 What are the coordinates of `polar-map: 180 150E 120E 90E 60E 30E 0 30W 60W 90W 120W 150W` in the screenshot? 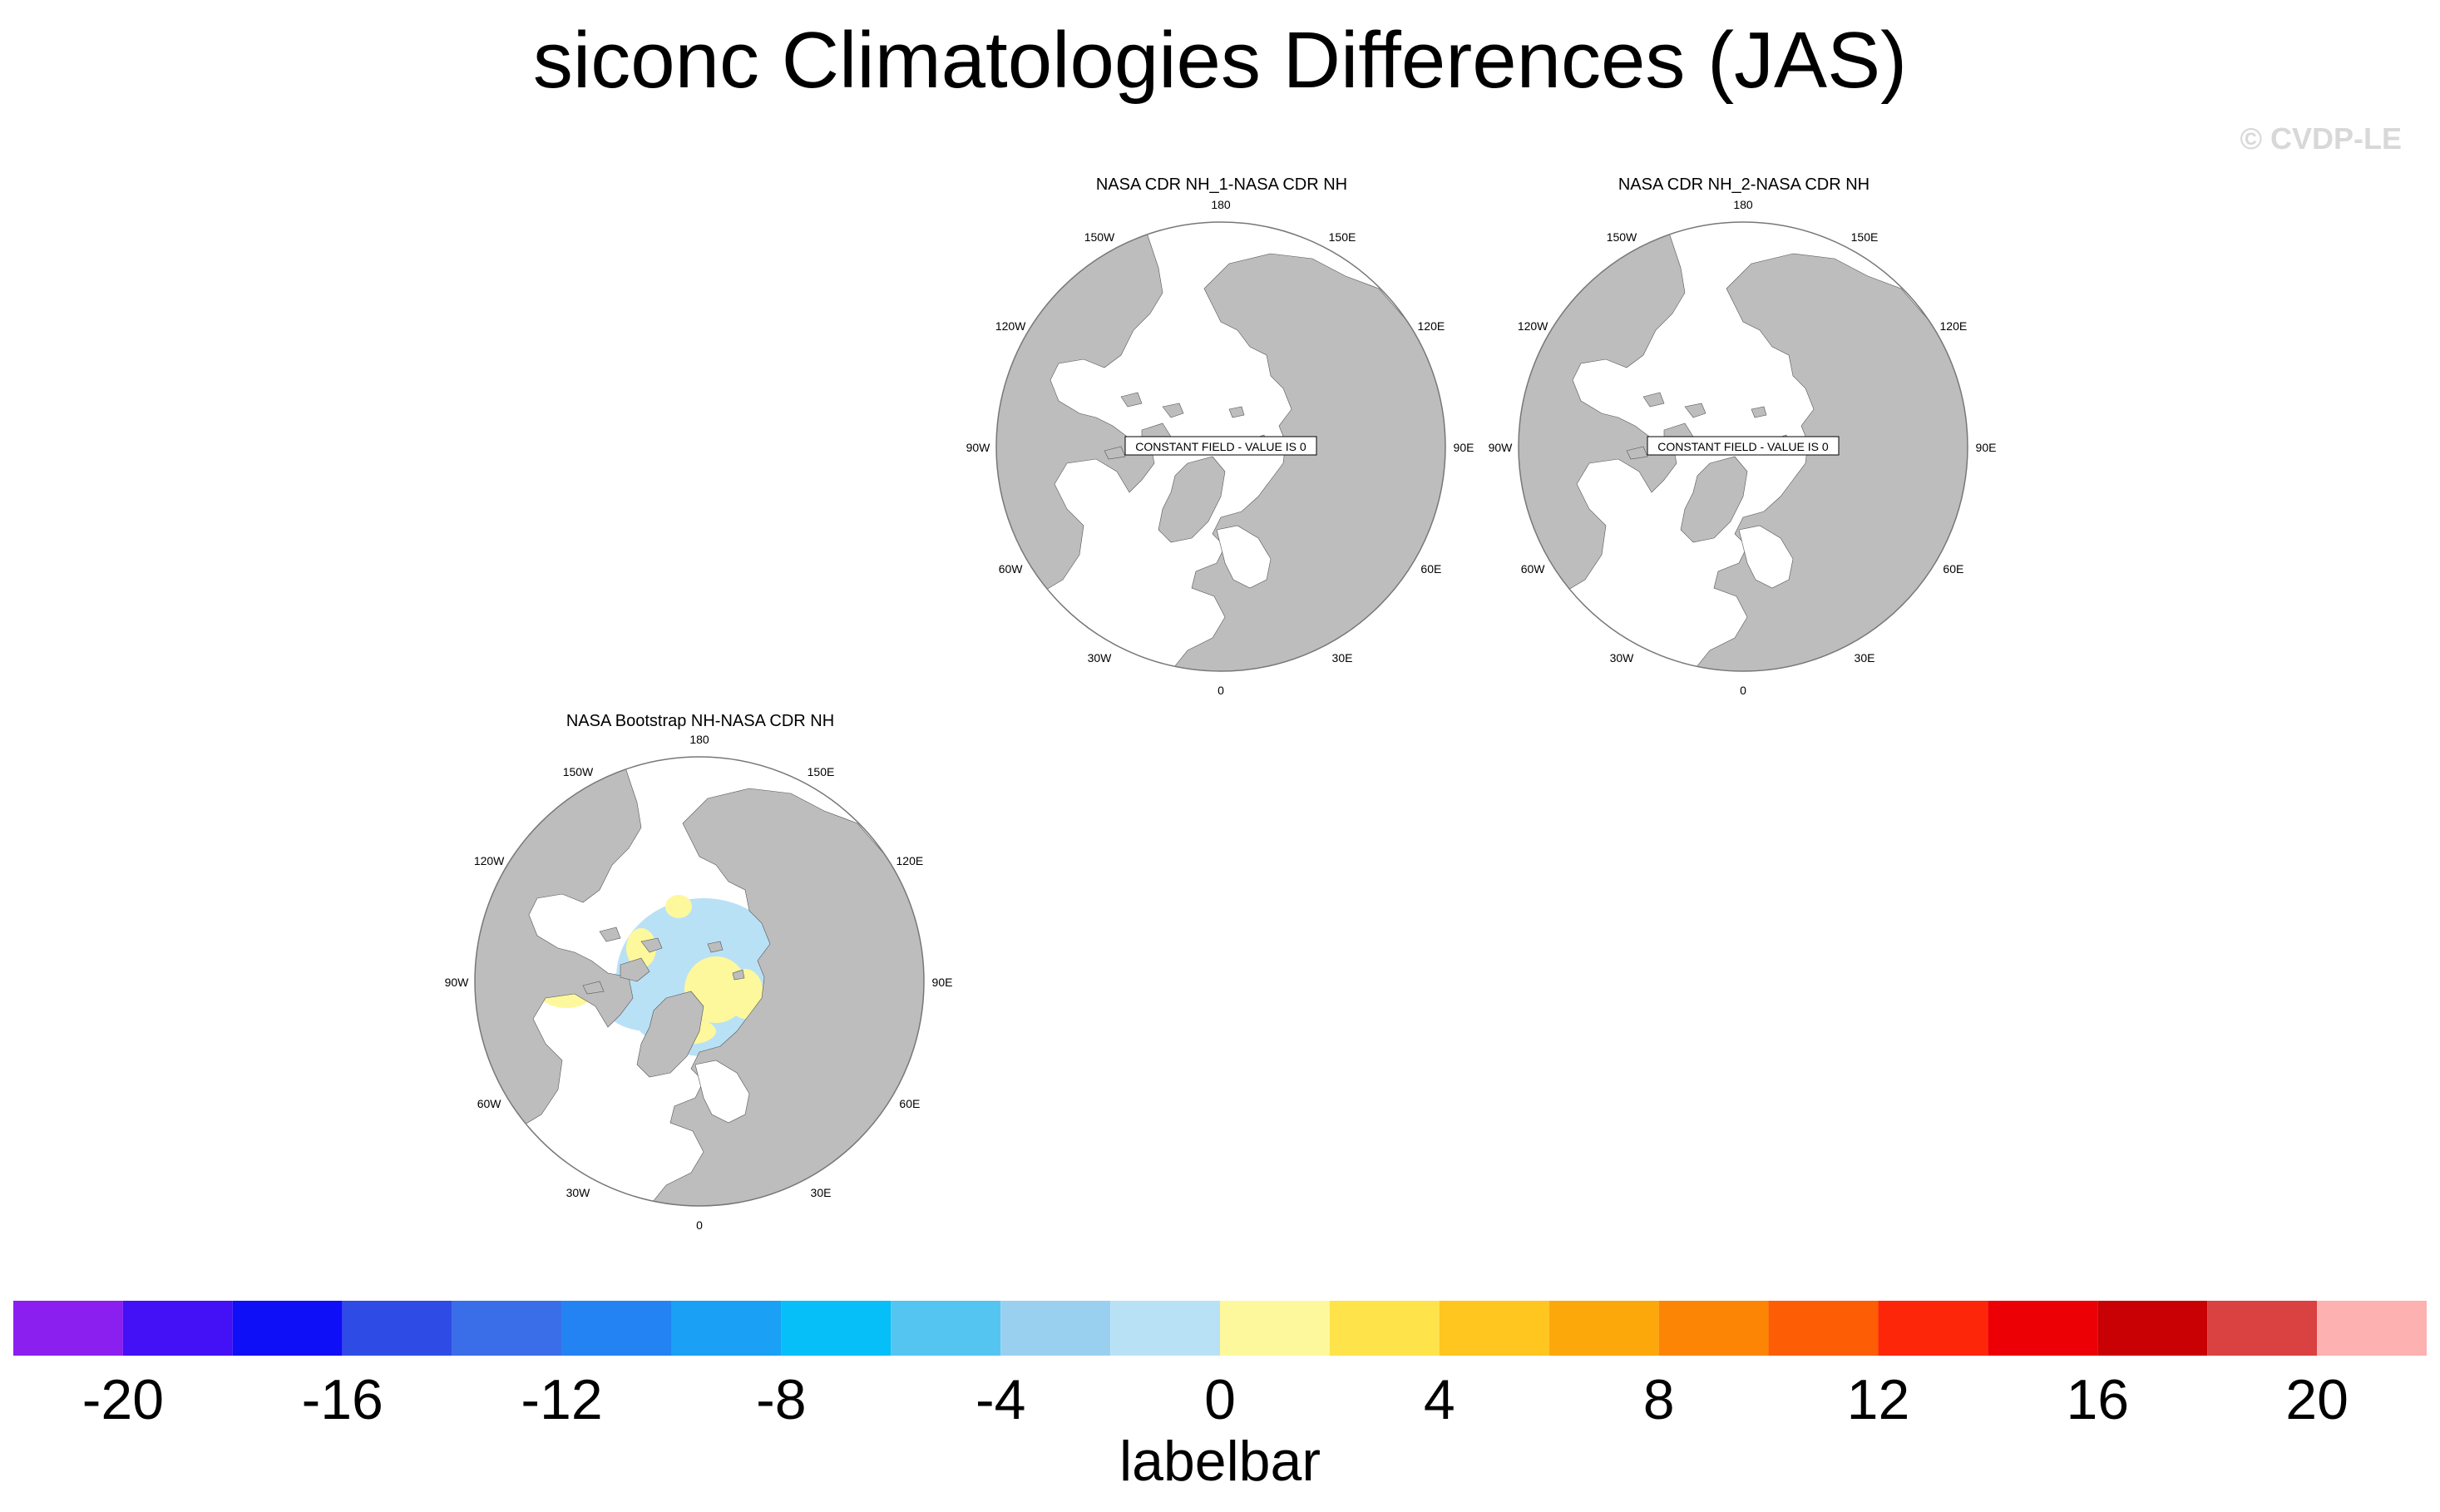 It's located at (699, 982).